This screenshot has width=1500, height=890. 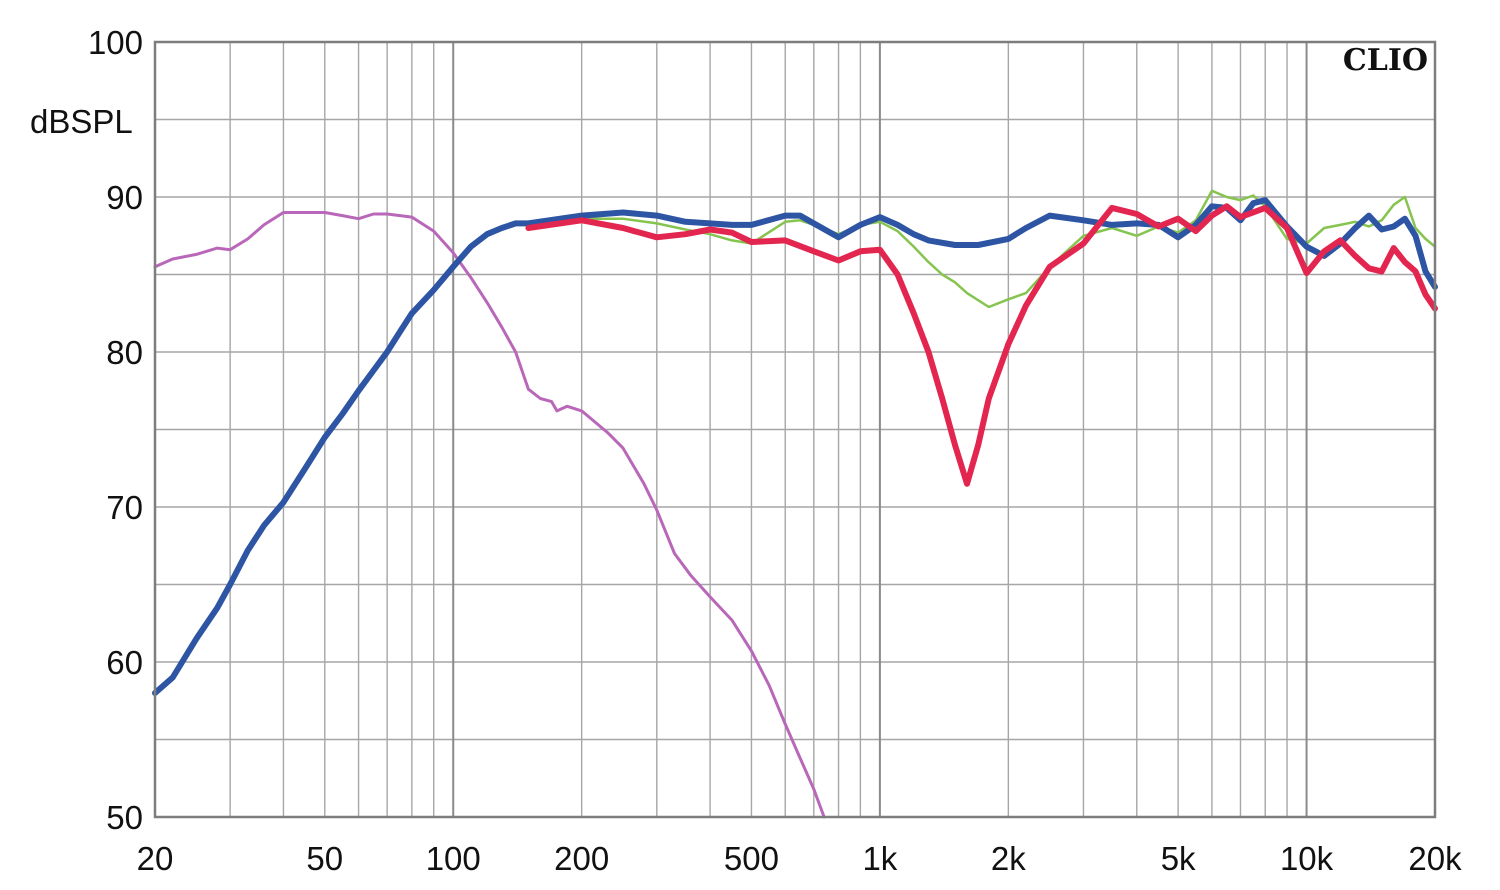 I want to click on y-tick-label: 60, so click(x=124, y=662).